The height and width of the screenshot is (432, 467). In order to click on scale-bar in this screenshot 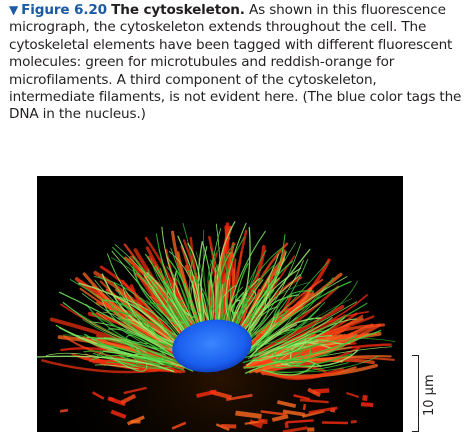, I will do `click(414, 393)`.